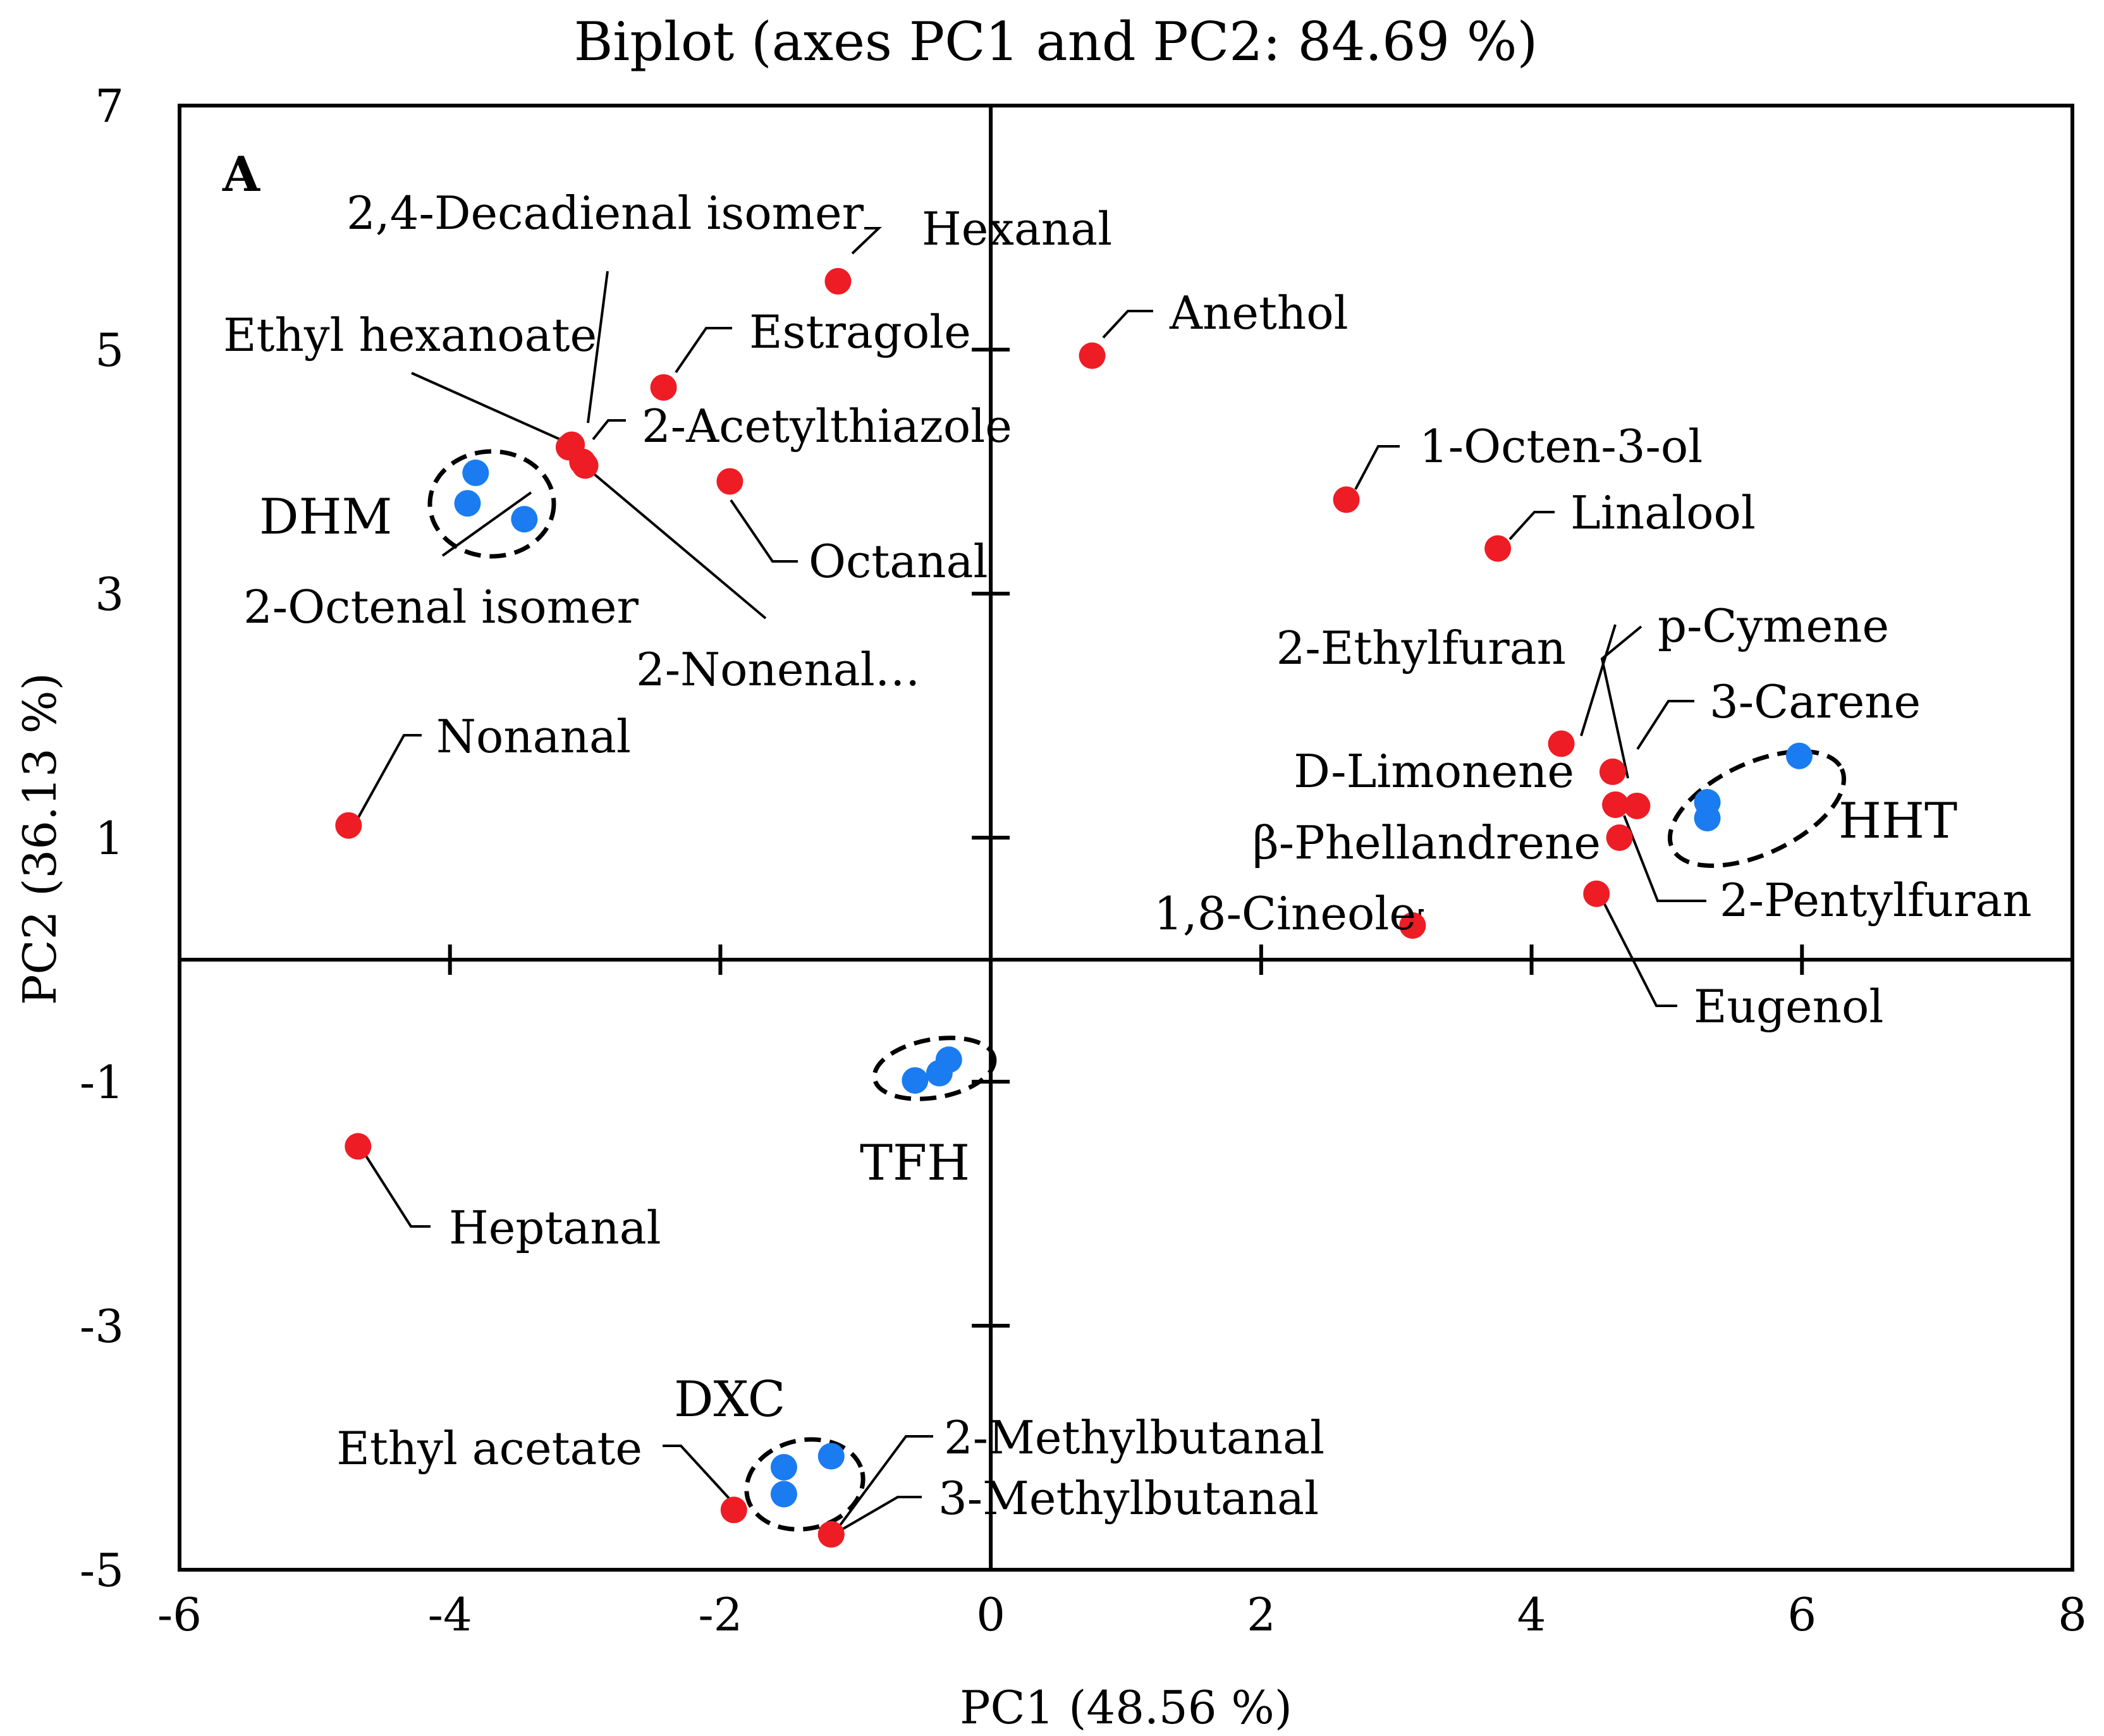 This screenshot has height=1736, width=2104. I want to click on group-label-tfh: TFH, so click(915, 1163).